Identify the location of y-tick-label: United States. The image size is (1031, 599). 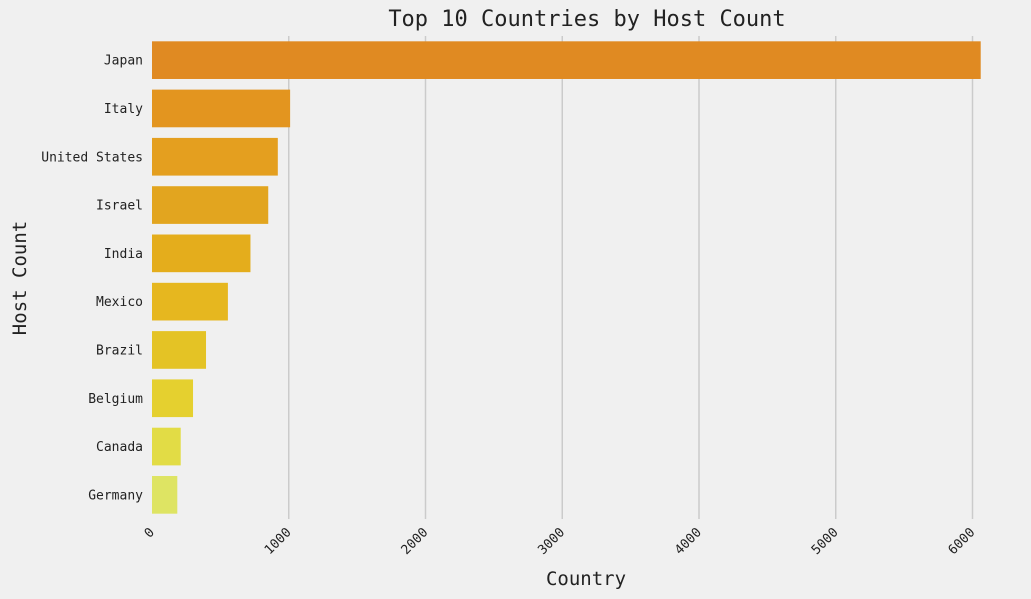
(92, 157).